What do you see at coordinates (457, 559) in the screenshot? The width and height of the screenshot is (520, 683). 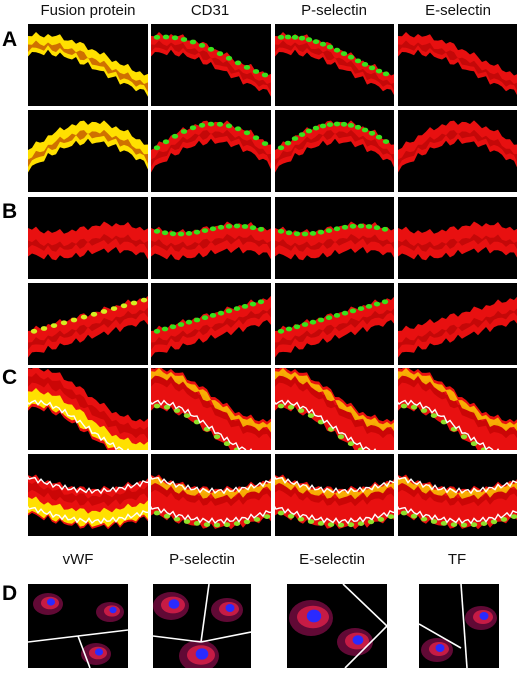 I see `d-header-tf: TF` at bounding box center [457, 559].